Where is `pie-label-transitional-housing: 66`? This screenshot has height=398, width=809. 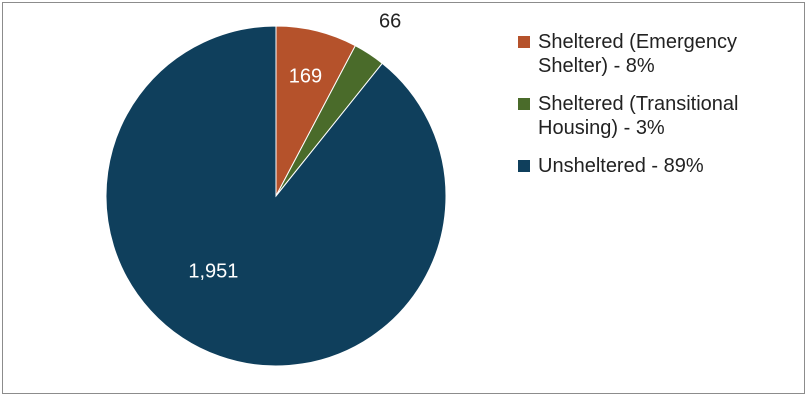 pie-label-transitional-housing: 66 is located at coordinates (390, 21).